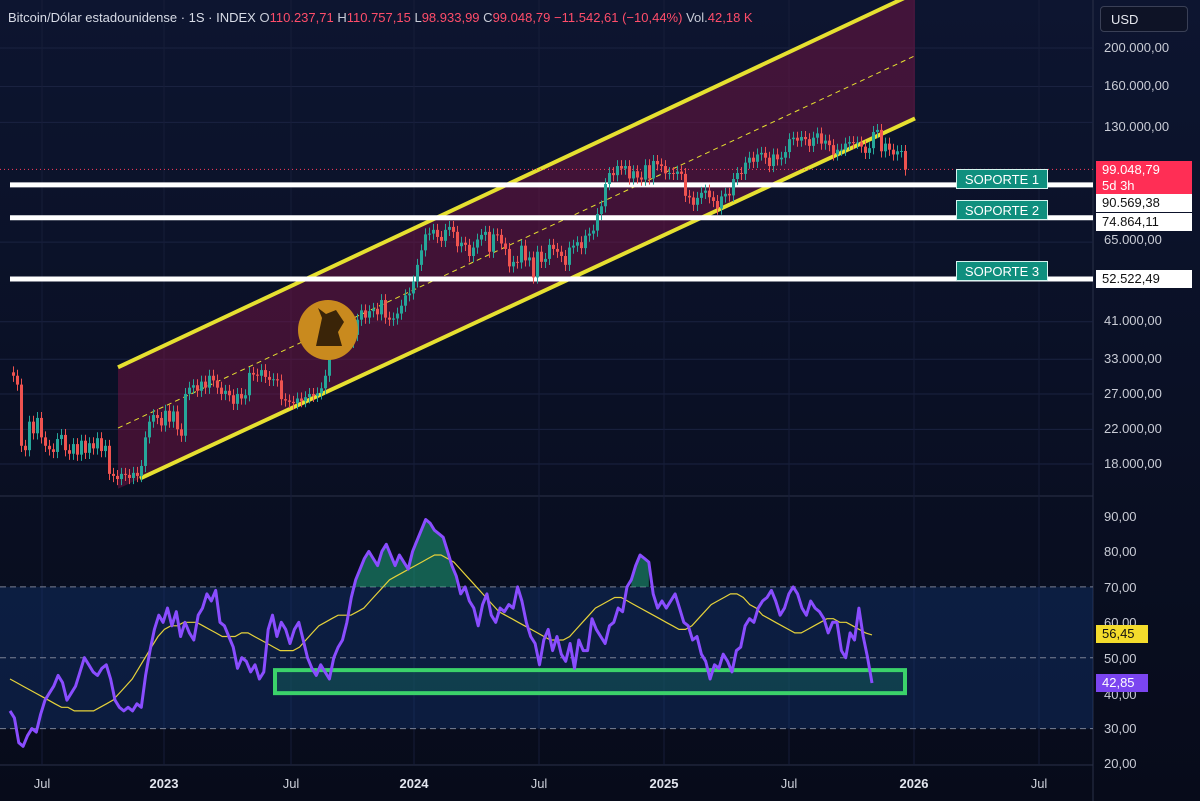  I want to click on support-label-1: SOPORTE 1, so click(1002, 179).